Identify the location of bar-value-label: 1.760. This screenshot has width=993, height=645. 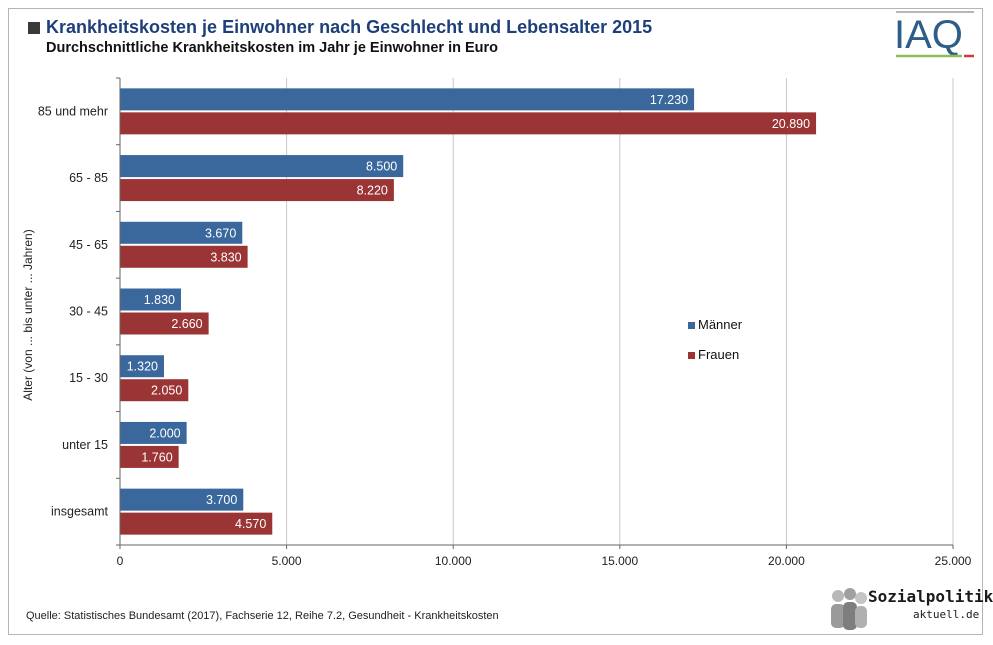
(156, 457).